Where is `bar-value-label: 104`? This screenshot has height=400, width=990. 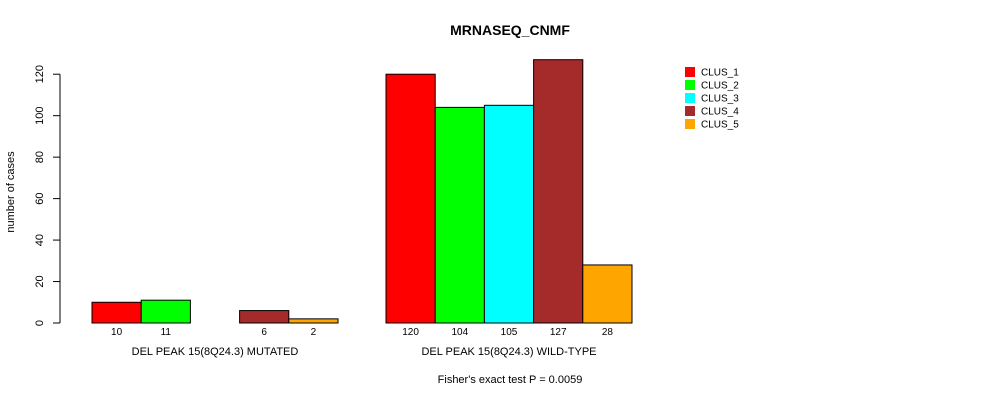 bar-value-label: 104 is located at coordinates (459, 332).